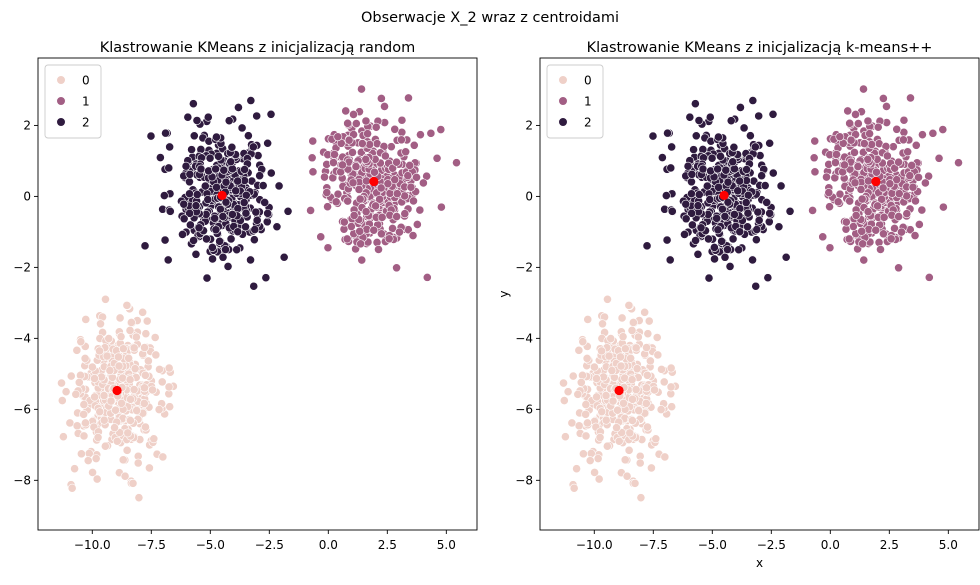 This screenshot has height=585, width=980. Describe the element at coordinates (563, 101) in the screenshot. I see `legend-marker` at that location.